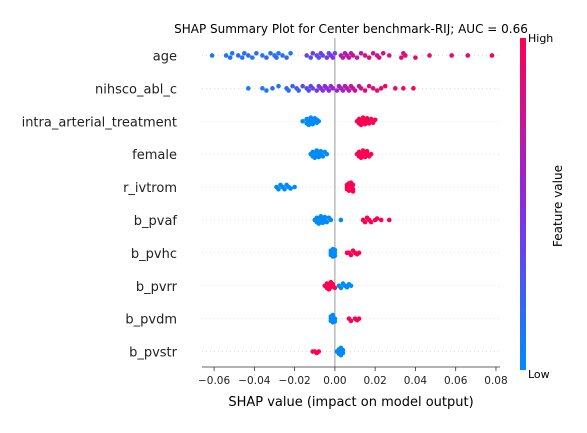 The height and width of the screenshot is (433, 587). Describe the element at coordinates (165, 56) in the screenshot. I see `feature-label: age` at that location.